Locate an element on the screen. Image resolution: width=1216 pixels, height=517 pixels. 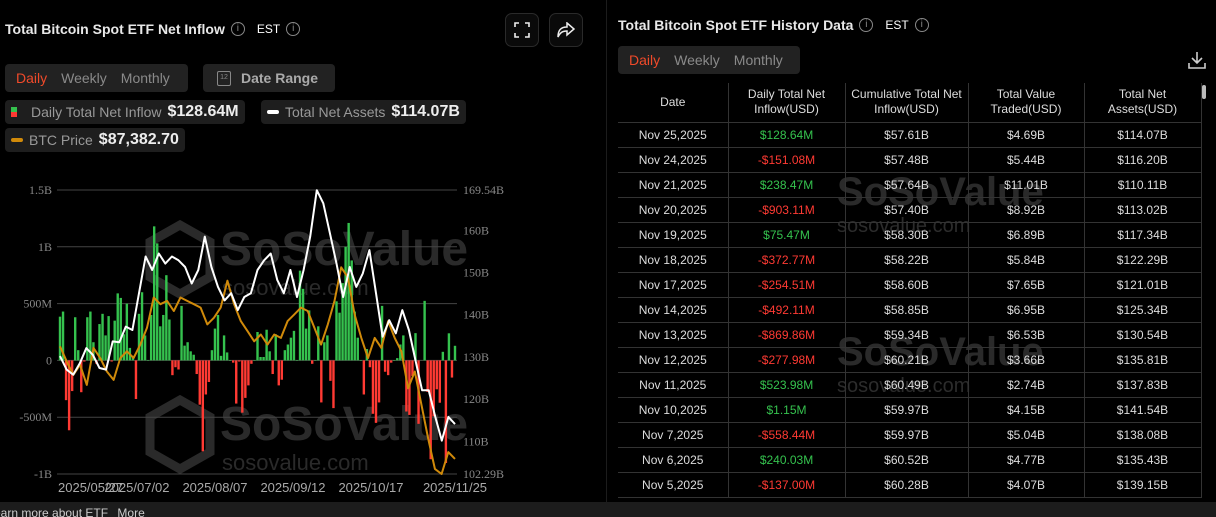
table-row: Nov 25,2025 $128.64M $57.61B $4.69B $114.07B is located at coordinates (910, 134).